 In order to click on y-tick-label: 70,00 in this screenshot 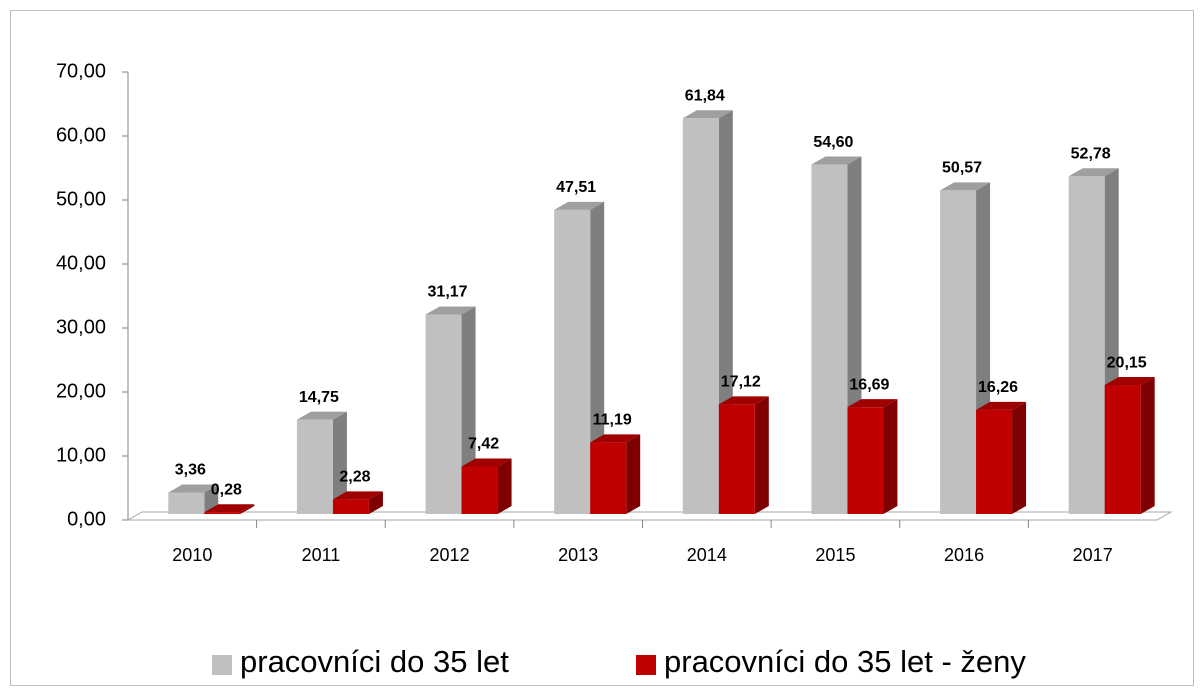, I will do `click(81, 71)`.